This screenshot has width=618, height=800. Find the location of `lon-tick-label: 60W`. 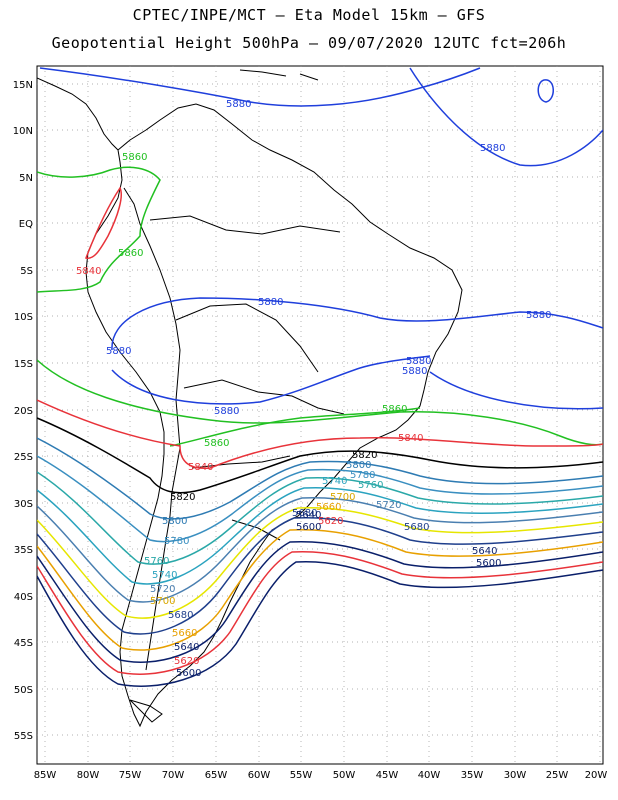

lon-tick-label: 60W is located at coordinates (259, 775).